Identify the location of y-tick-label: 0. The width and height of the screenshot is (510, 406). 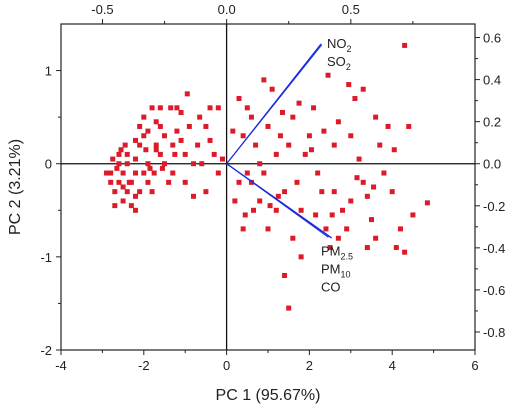
(48, 164).